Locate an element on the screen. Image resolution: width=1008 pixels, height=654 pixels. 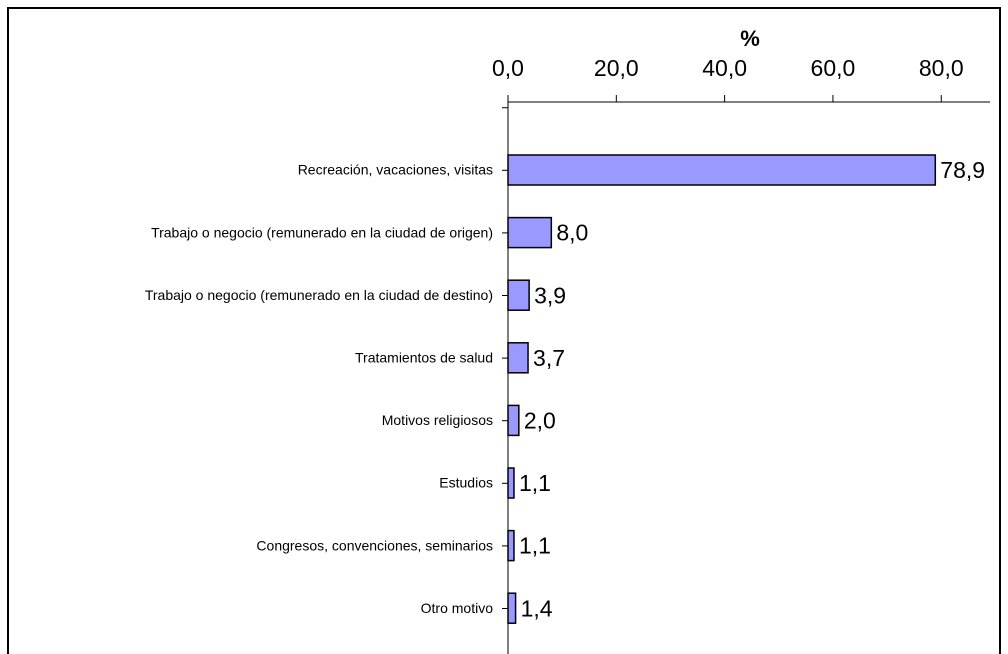
category-label: Recreación, vacaciones, visitas is located at coordinates (395, 170).